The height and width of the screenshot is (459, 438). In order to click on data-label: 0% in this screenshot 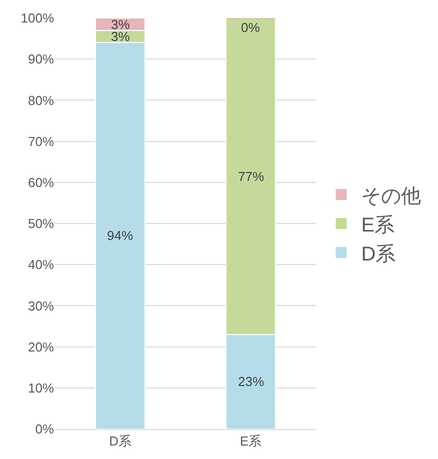, I will do `click(250, 27)`.